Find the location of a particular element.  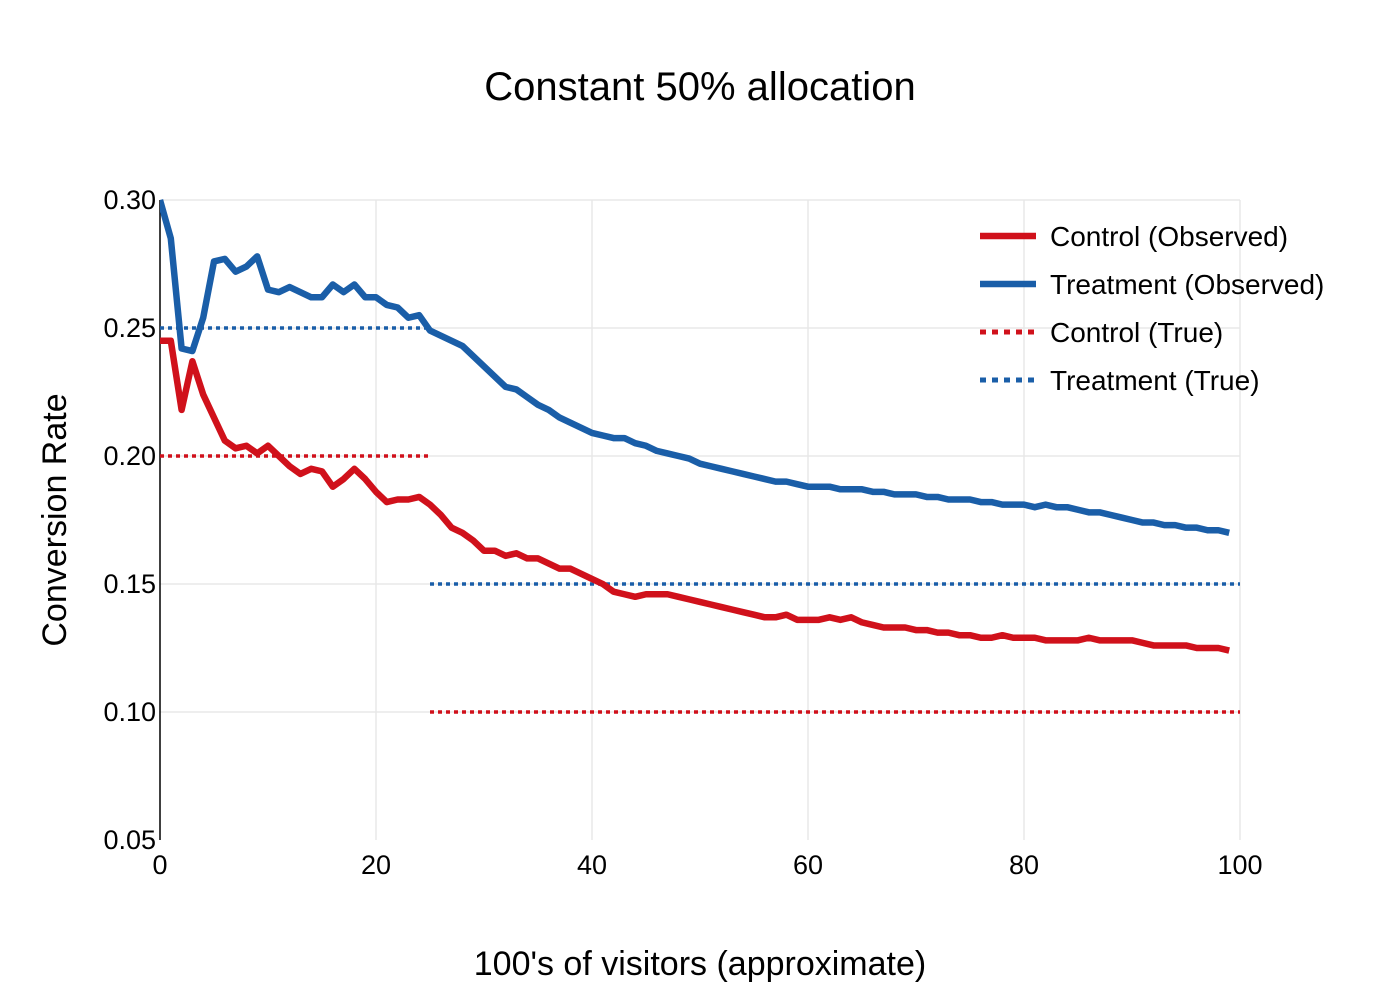

y-tick-label: 0.10 is located at coordinates (129, 712).